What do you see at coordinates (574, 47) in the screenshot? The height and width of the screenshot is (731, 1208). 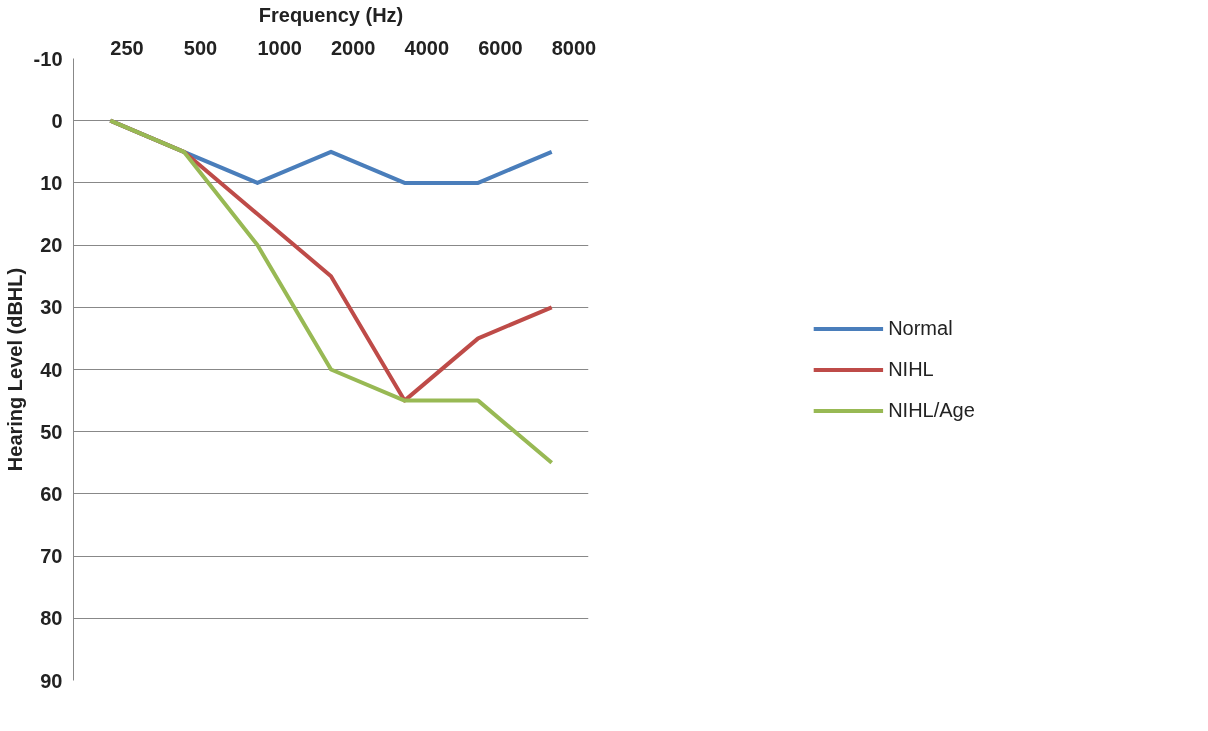 I see `x-tick-label: 8000` at bounding box center [574, 47].